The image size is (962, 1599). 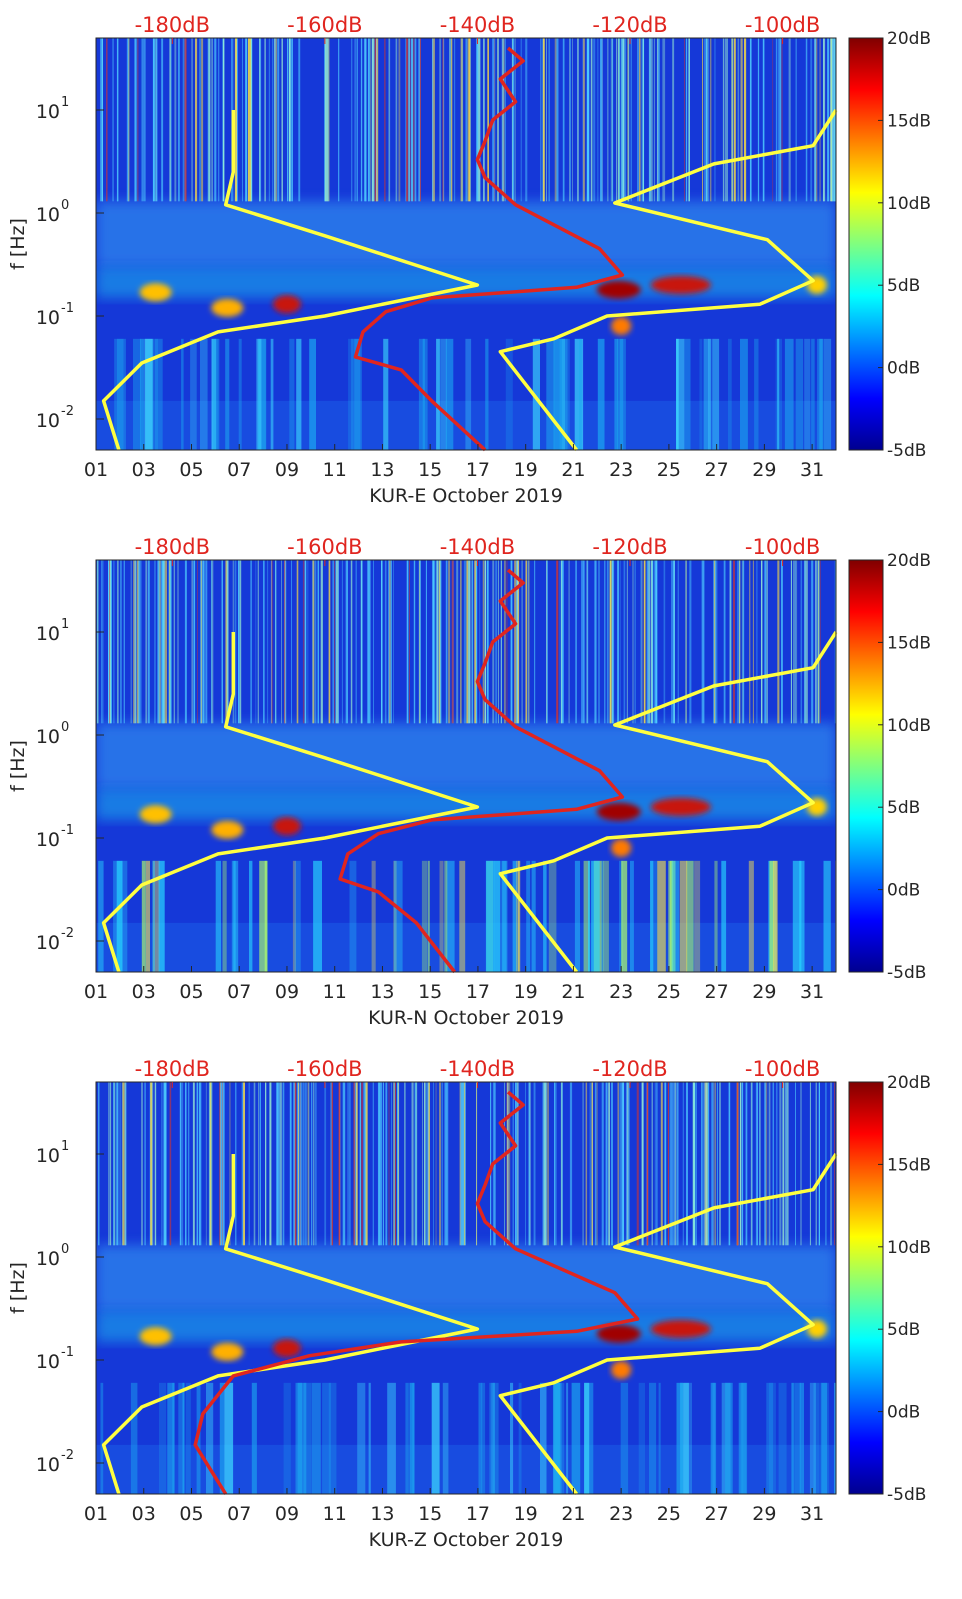 What do you see at coordinates (18, 244) in the screenshot?
I see `y-axis-label: f [Hz]` at bounding box center [18, 244].